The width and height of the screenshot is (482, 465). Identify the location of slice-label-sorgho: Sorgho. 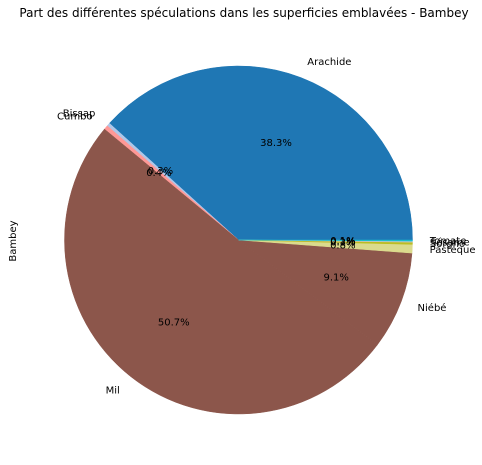
(447, 244).